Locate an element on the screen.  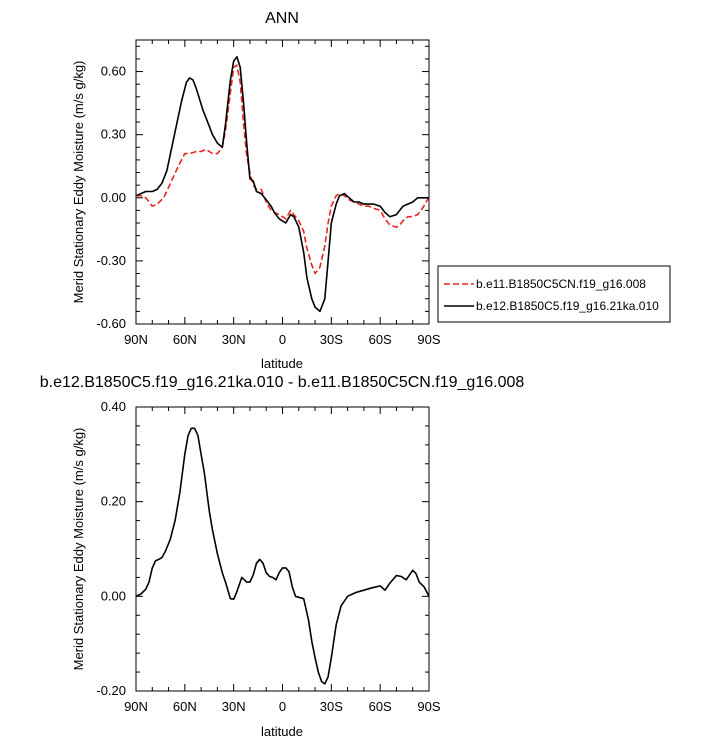
y-tick-label: -0.60 is located at coordinates (111, 323).